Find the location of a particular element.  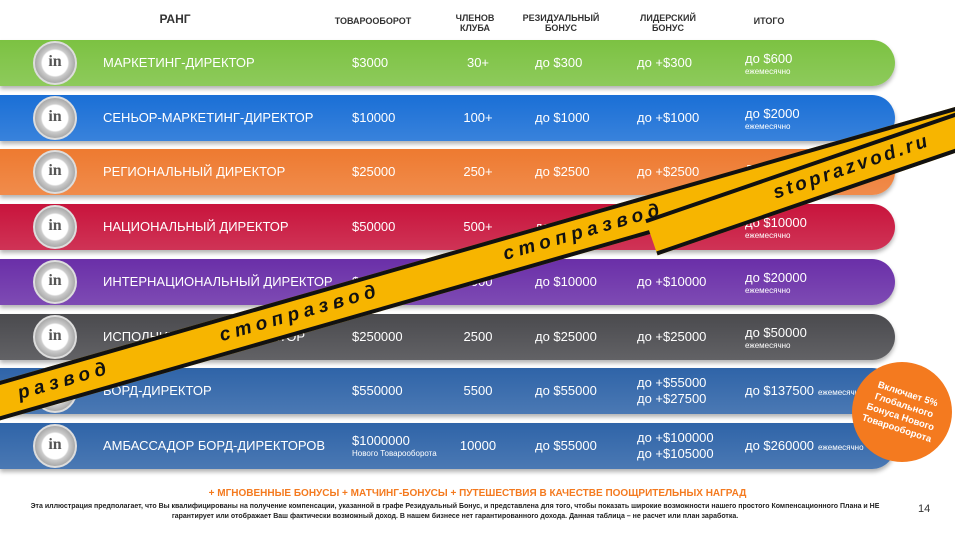

header-total: ИТОГО is located at coordinates (769, 21).